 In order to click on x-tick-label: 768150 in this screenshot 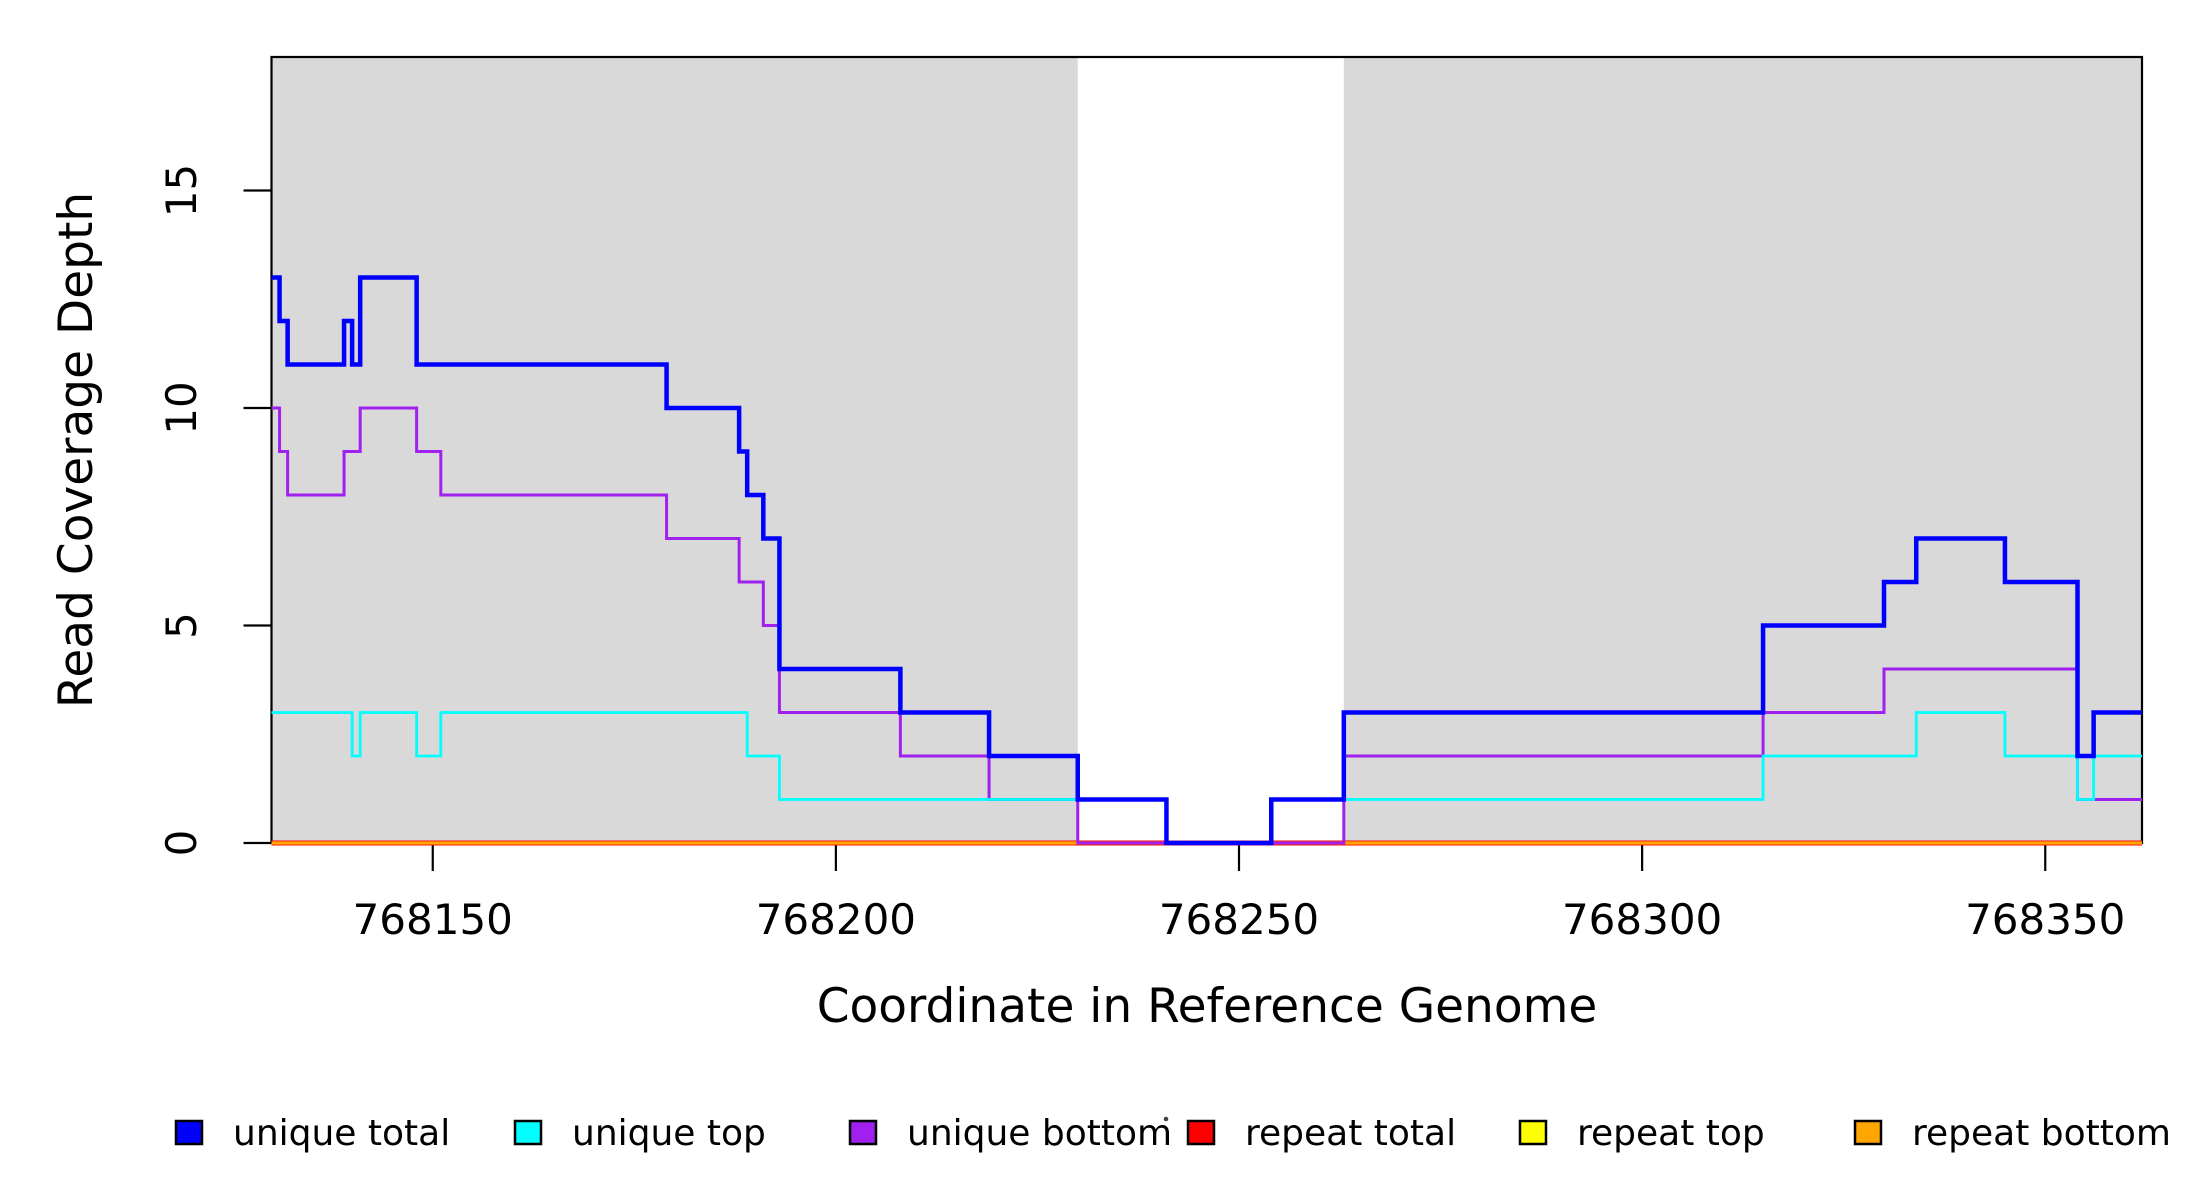, I will do `click(433, 919)`.